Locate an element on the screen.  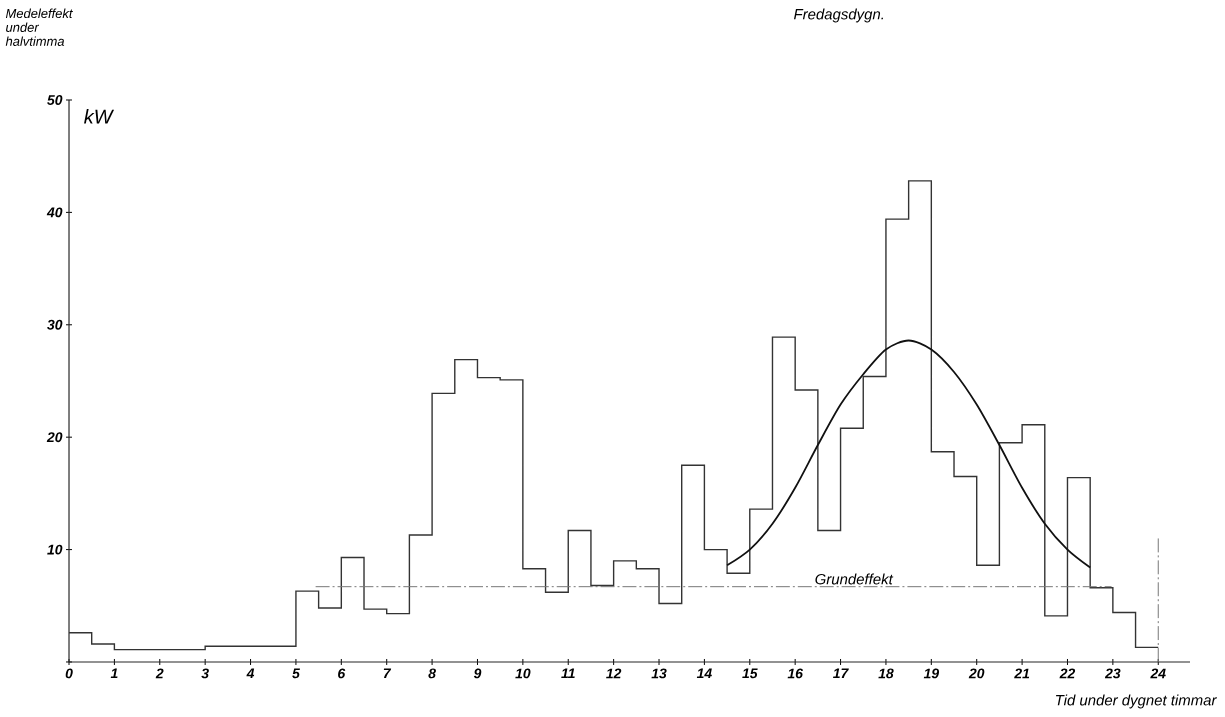
x-axis-title: Tid under dygnet timmar is located at coordinates (1136, 701).